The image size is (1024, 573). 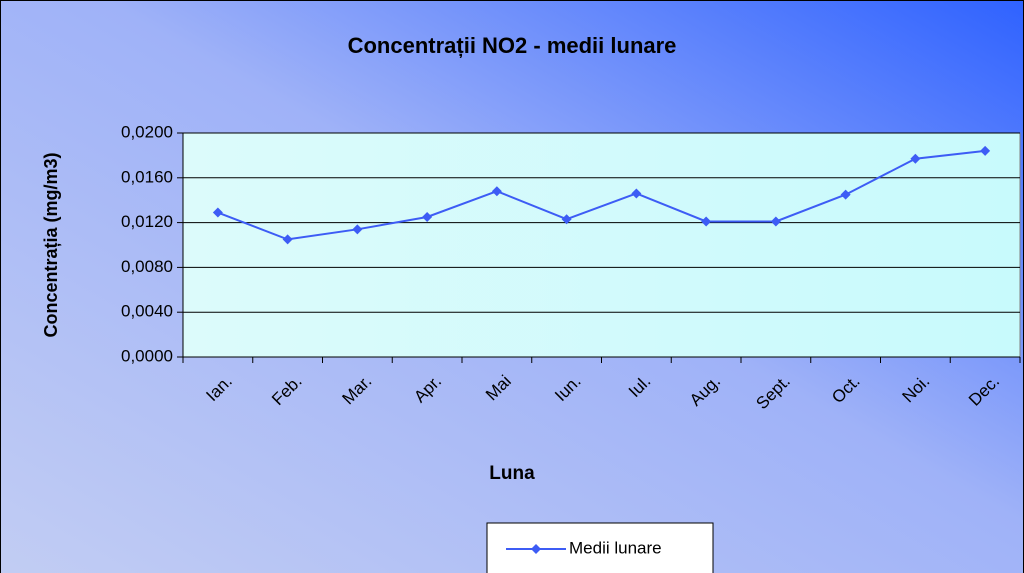 I want to click on legend-marker, so click(x=536, y=549).